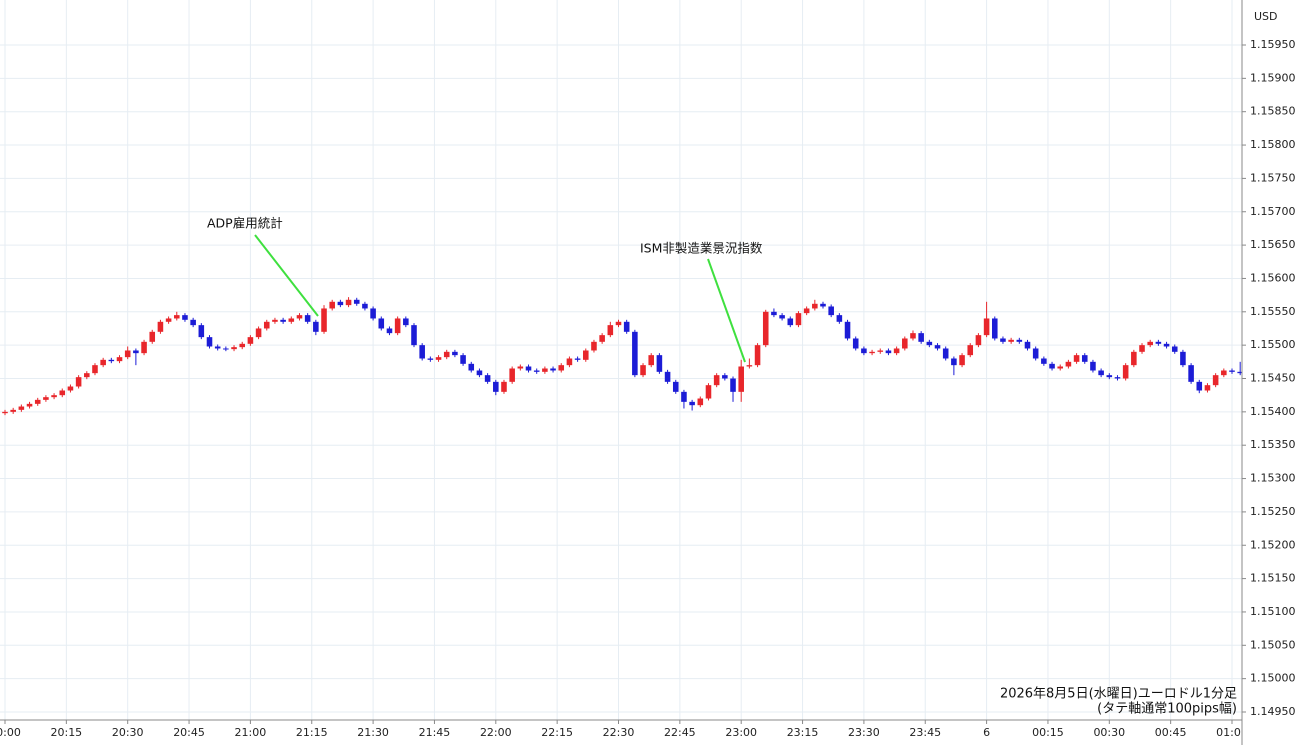 The width and height of the screenshot is (1300, 745). What do you see at coordinates (1273, 211) in the screenshot?
I see `y-tick-label: 1.15700` at bounding box center [1273, 211].